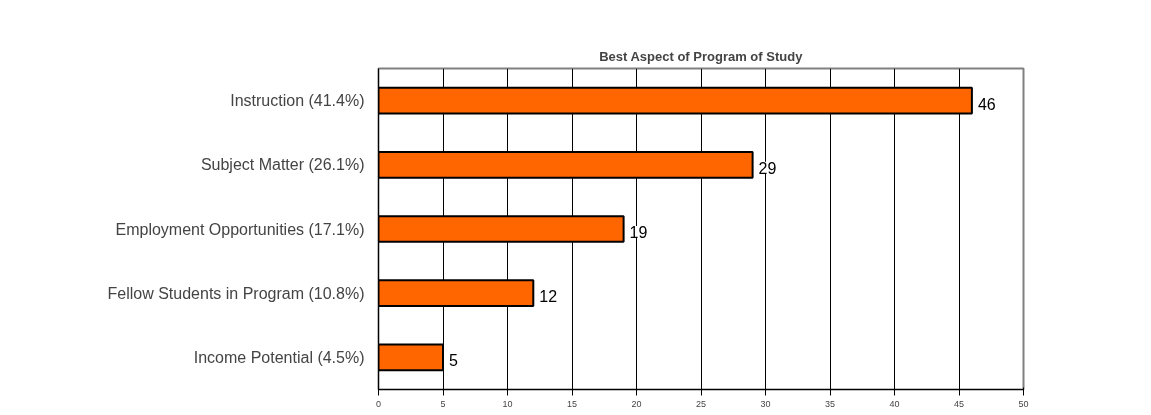 The image size is (1151, 415). I want to click on x-tick-label: 20, so click(636, 403).